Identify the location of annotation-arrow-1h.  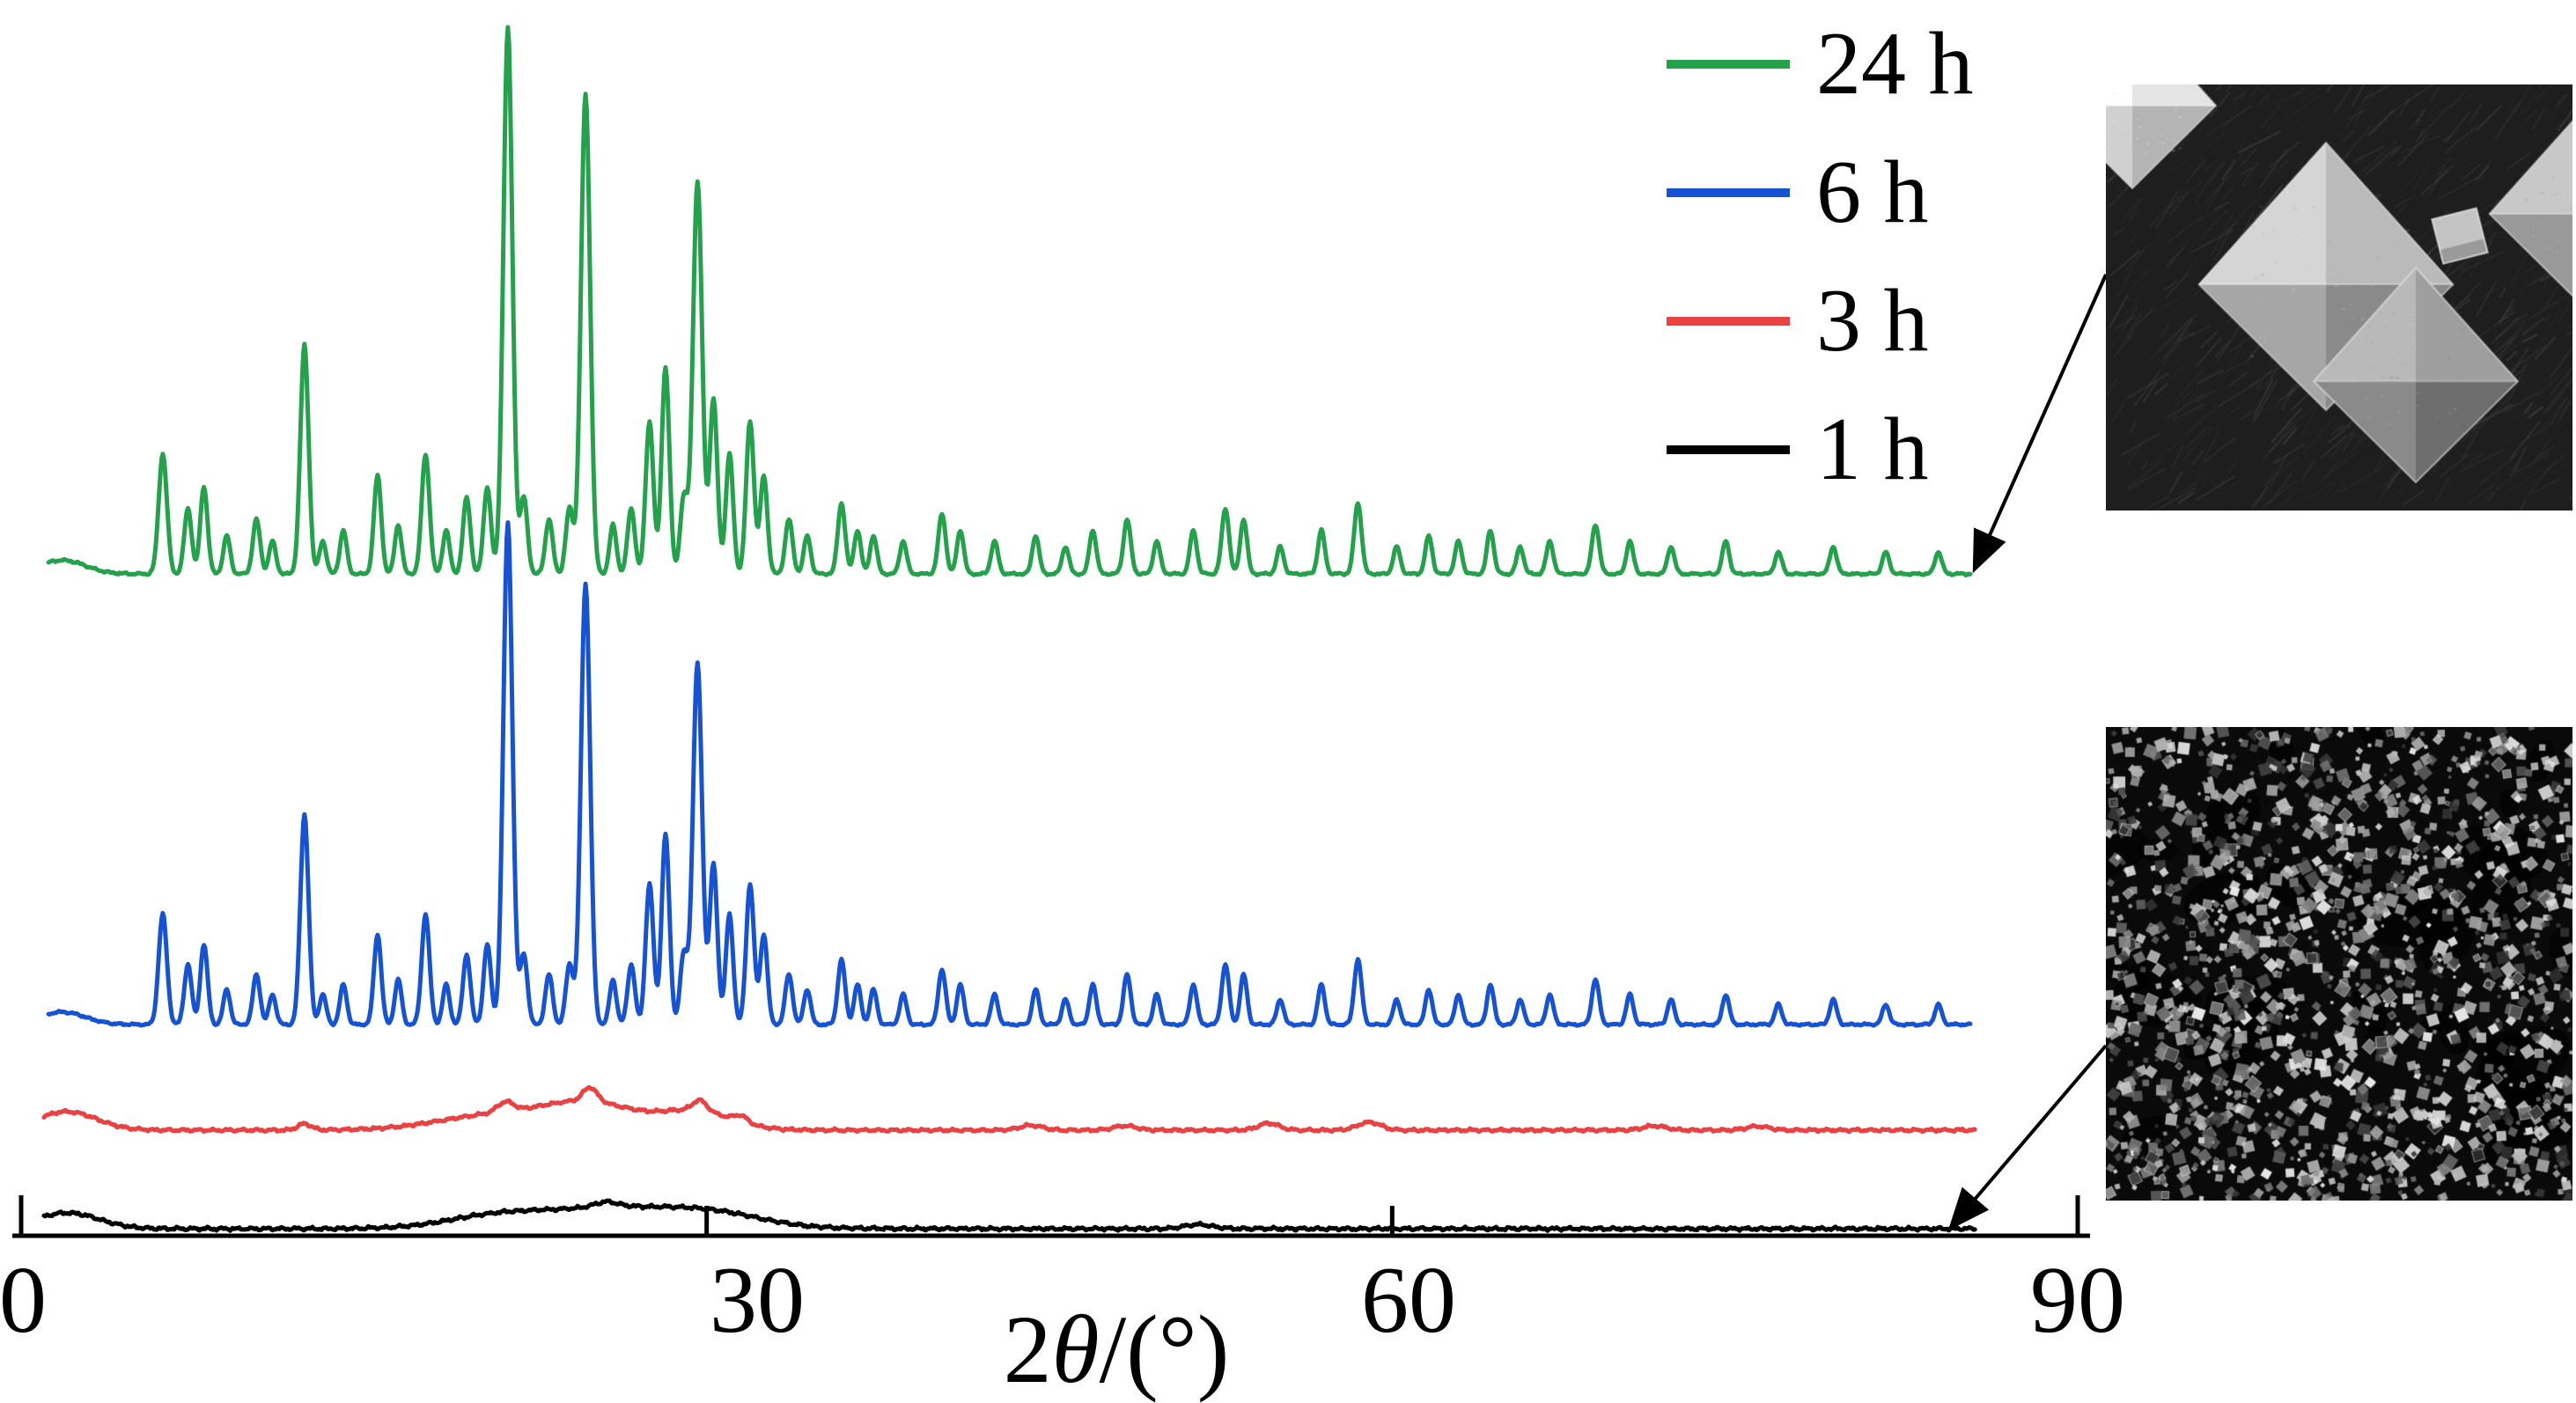
(2028, 1137).